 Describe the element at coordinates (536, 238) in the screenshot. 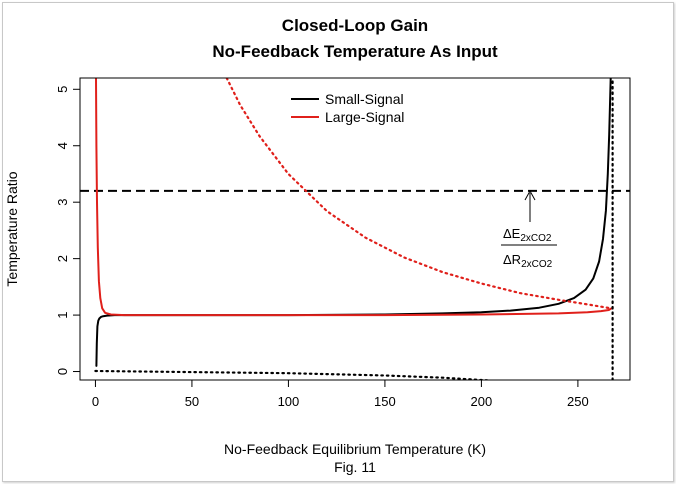

I see `annotation-numerator-subscript: 2xCO2` at that location.